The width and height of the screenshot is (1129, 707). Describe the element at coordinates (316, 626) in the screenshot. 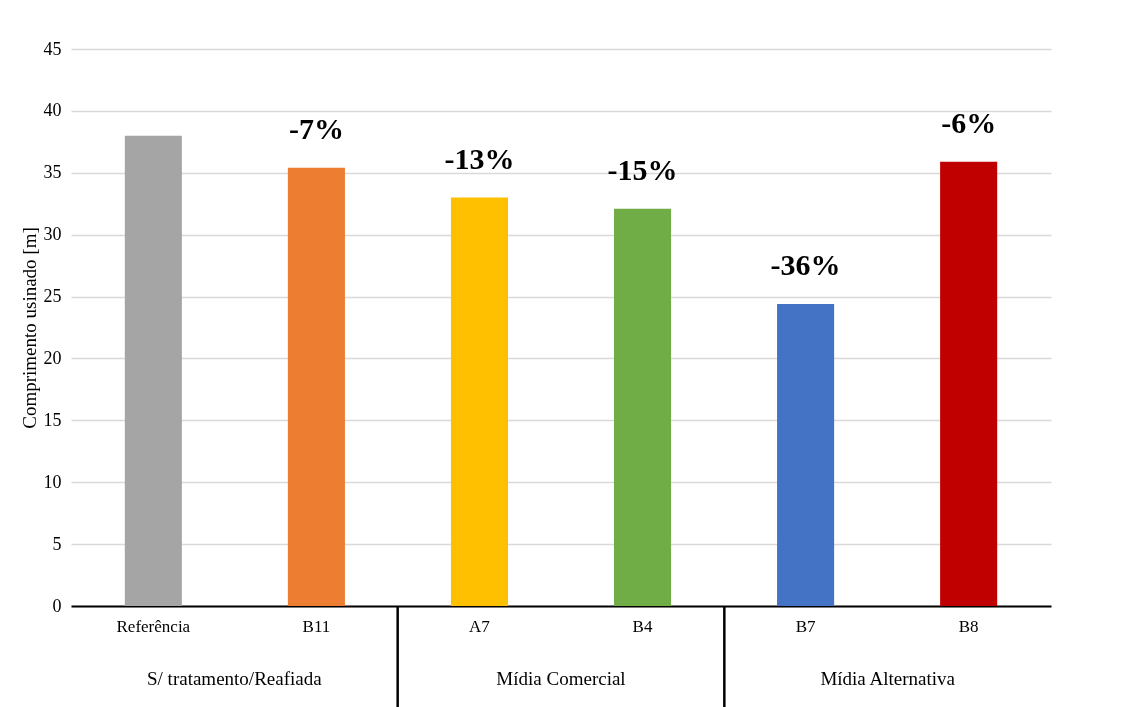

I see `x-tick-label: B11` at that location.